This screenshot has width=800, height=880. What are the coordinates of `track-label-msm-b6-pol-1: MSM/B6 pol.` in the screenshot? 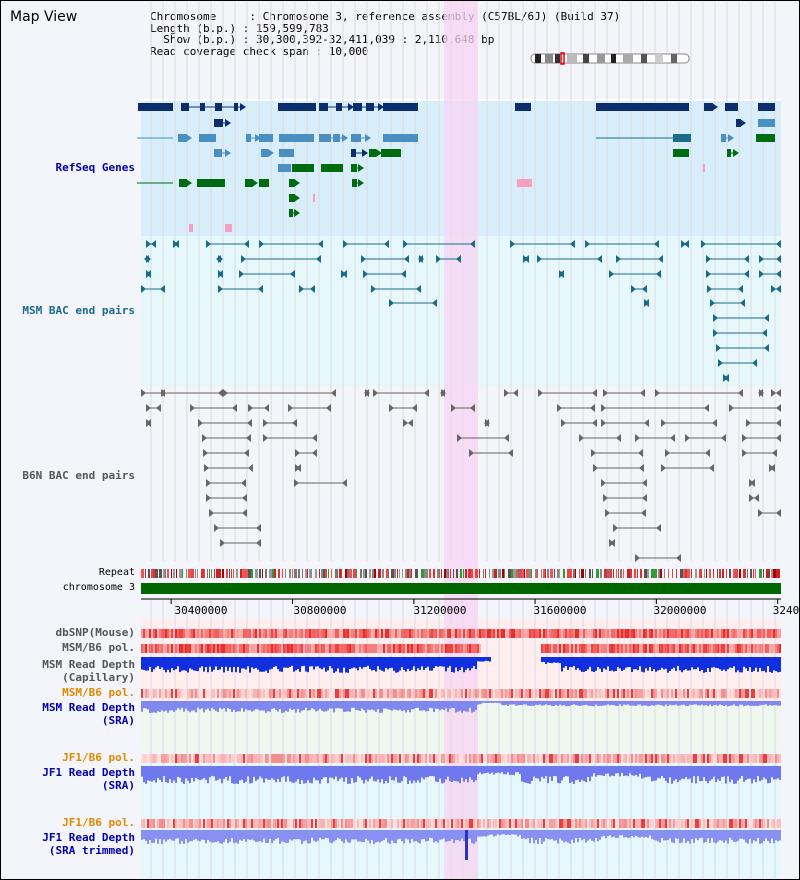 It's located at (98, 647).